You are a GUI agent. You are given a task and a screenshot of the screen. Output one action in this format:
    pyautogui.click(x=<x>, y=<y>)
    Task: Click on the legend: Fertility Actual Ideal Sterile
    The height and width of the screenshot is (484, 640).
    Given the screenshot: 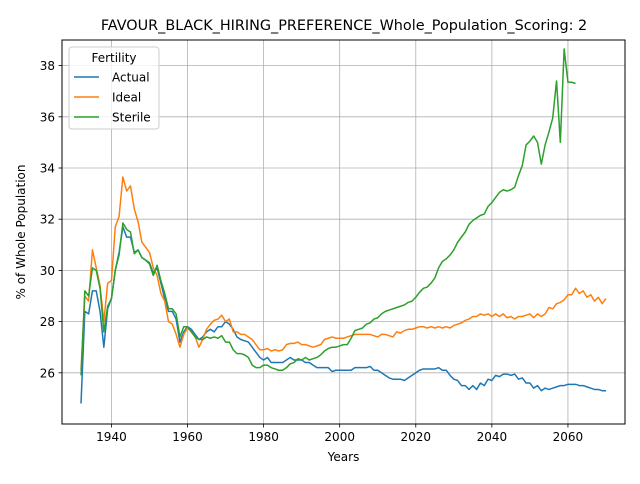 What is the action you would take?
    pyautogui.click(x=114, y=88)
    